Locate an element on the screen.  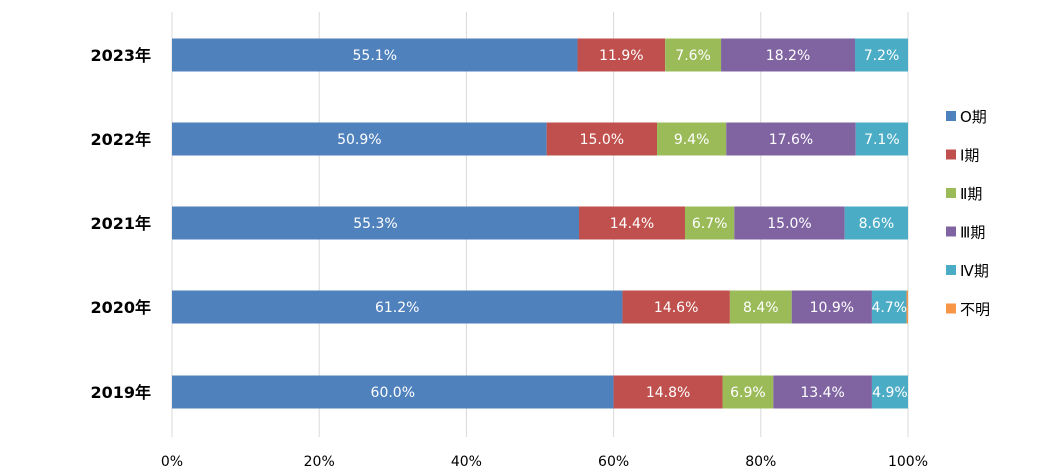
category-label: 2022年 is located at coordinates (120, 139).